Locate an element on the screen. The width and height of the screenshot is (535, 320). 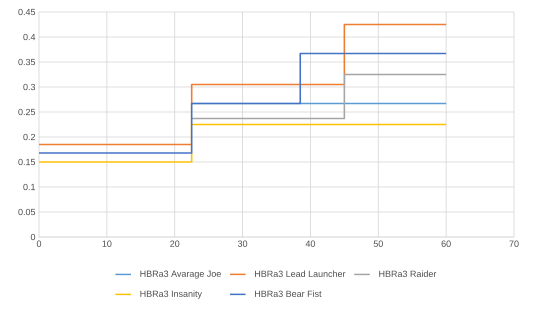
x-tick-label: 30 is located at coordinates (243, 243).